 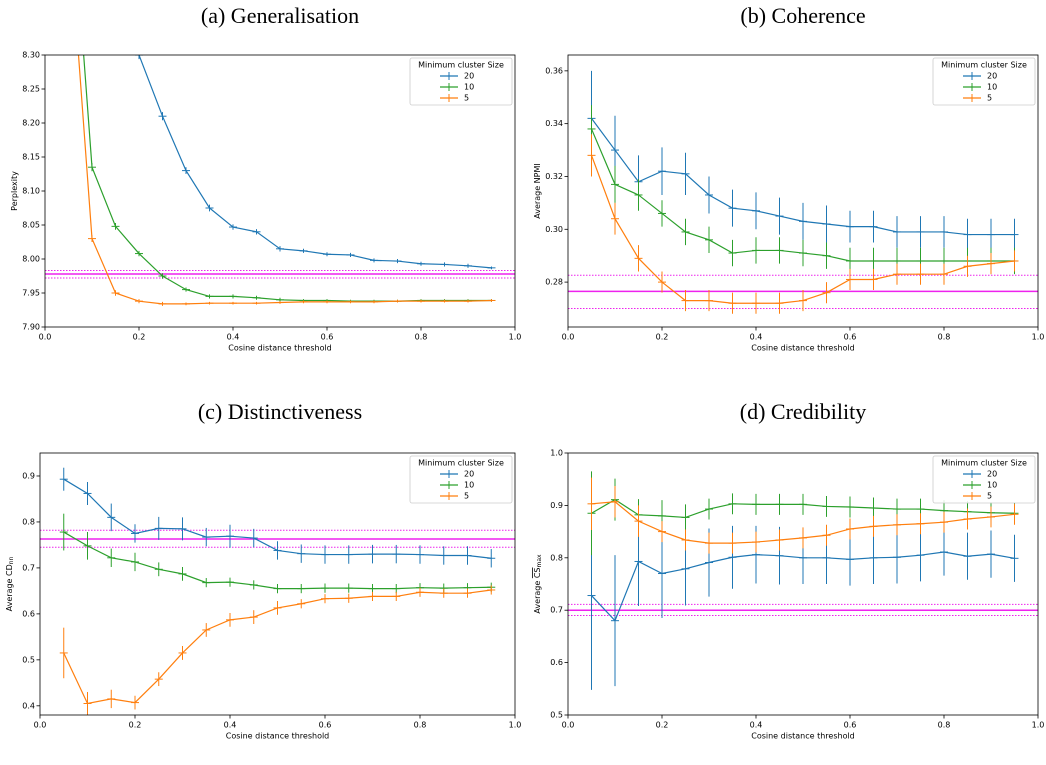 What do you see at coordinates (11, 560) in the screenshot?
I see `y-axis-label-sub: nn` at bounding box center [11, 560].